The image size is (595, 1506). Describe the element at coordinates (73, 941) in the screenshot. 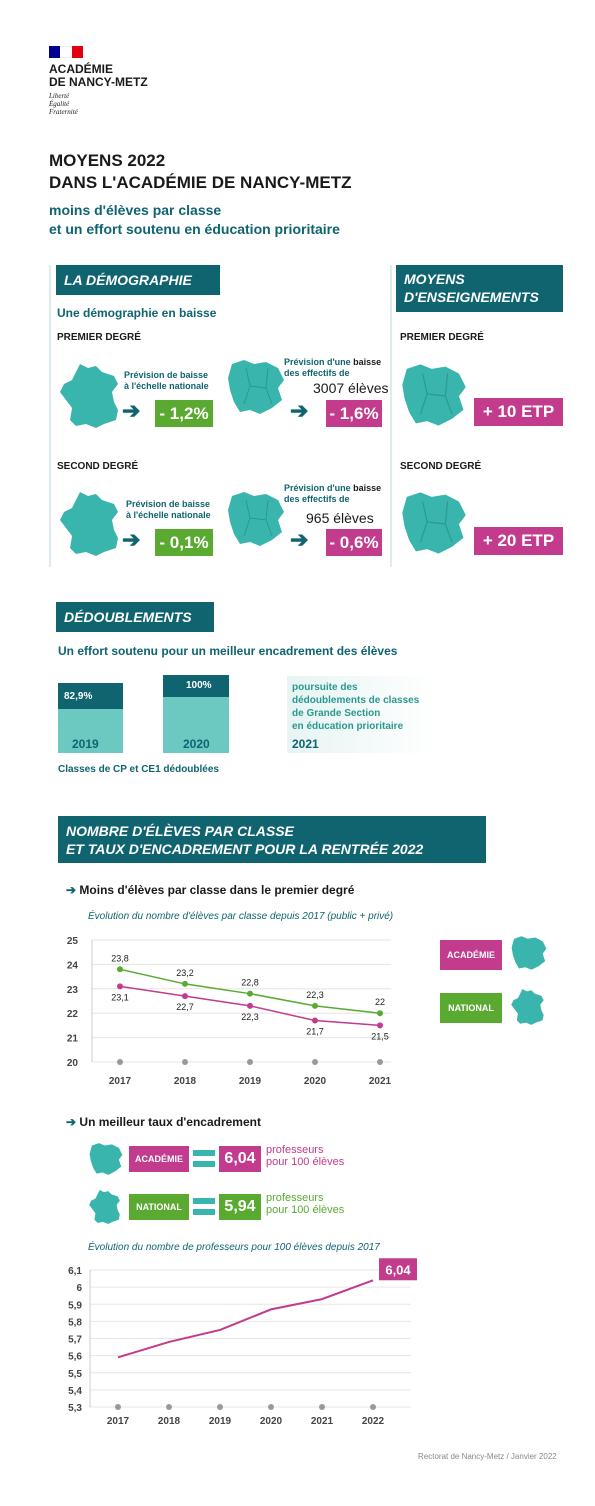

I see `y-tick-label: 25` at that location.